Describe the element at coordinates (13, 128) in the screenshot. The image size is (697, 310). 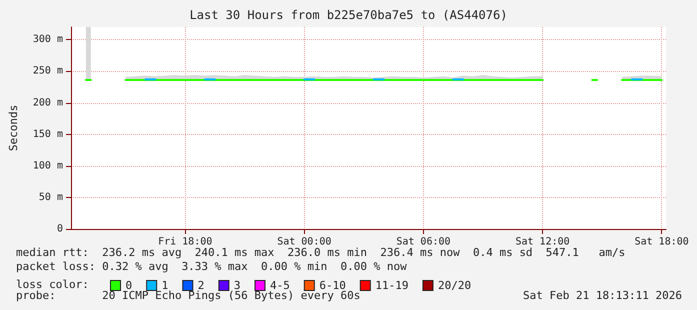
I see `y-axis-title: Seconds` at that location.